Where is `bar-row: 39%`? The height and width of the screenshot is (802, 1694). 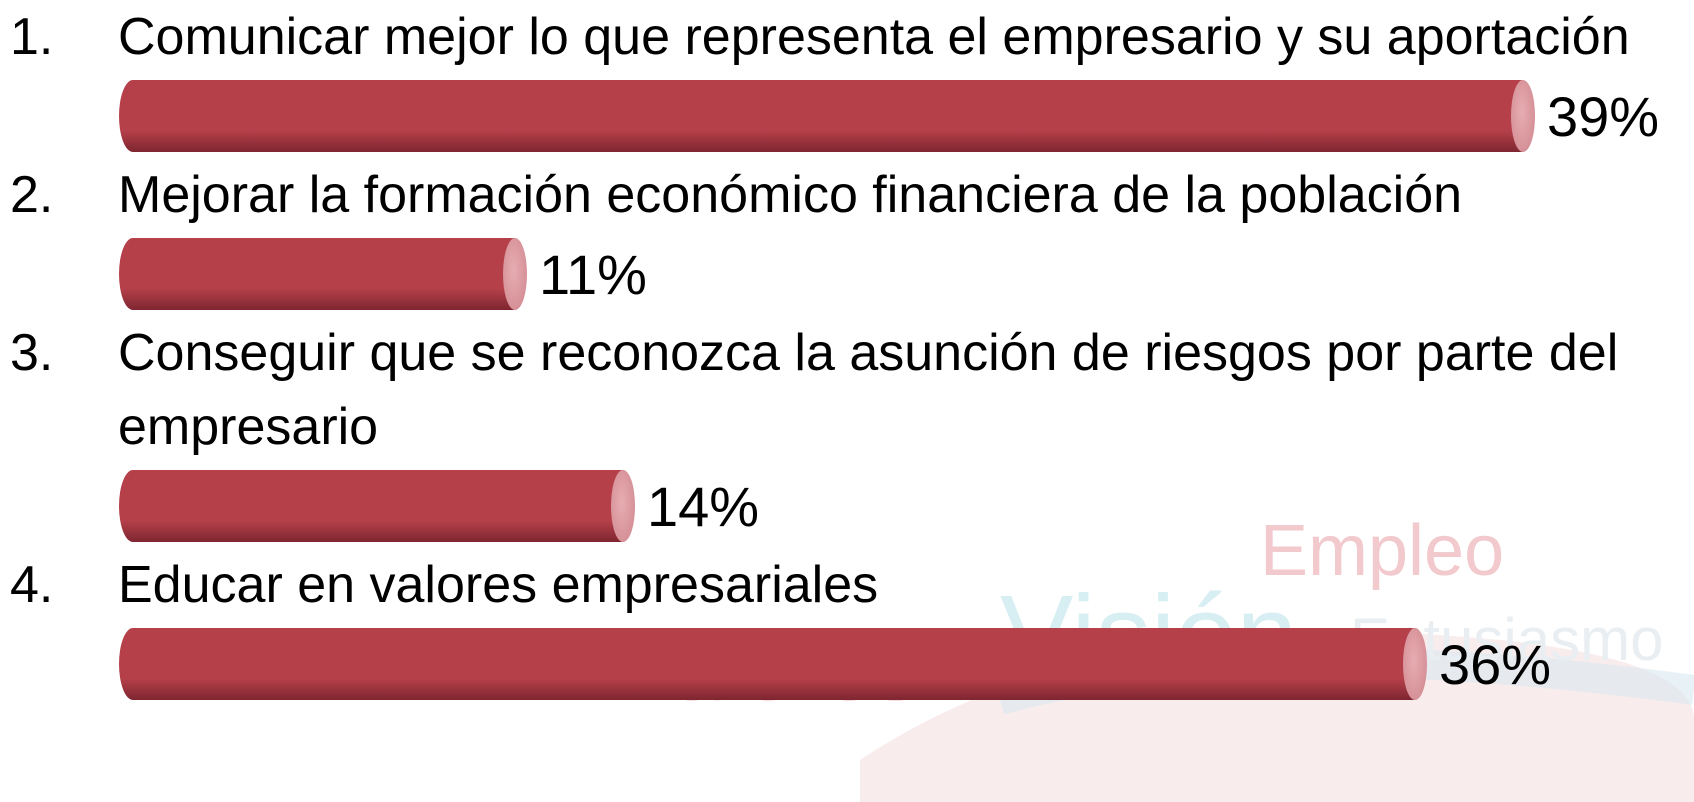
bar-row: 39% is located at coordinates (906, 116).